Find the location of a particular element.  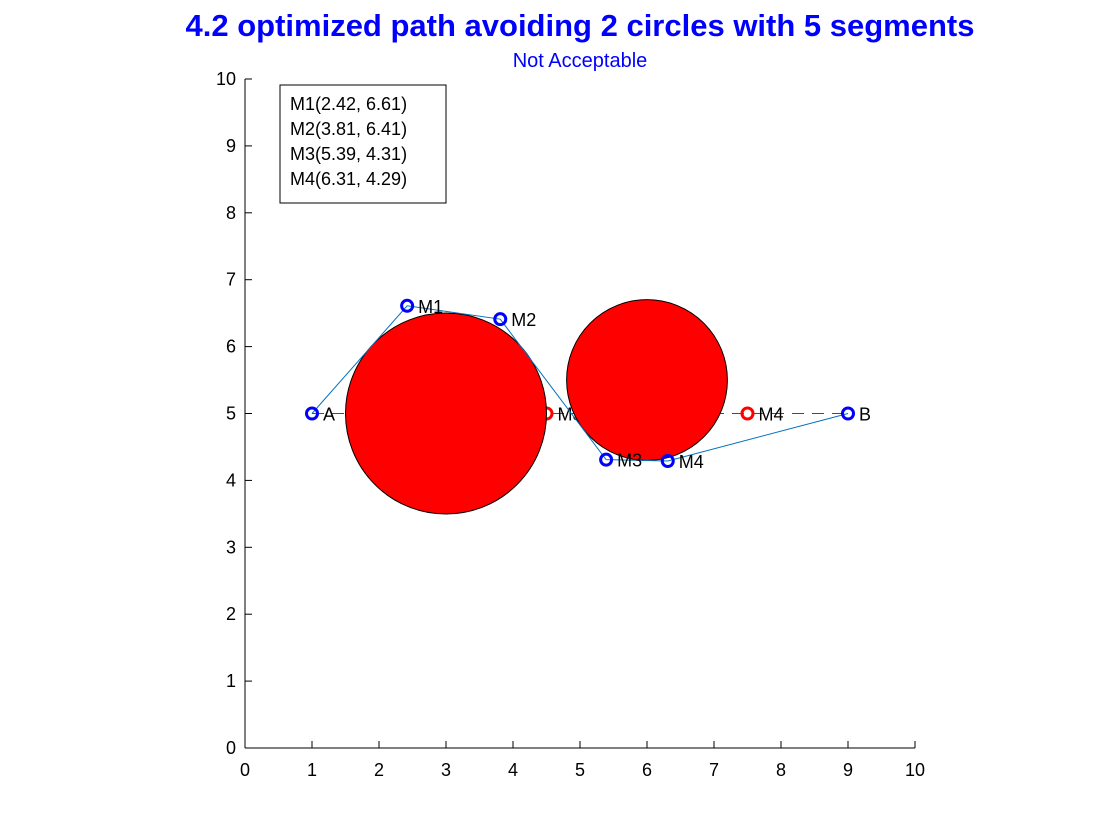

x-tick-label-10: 10 is located at coordinates (915, 770).